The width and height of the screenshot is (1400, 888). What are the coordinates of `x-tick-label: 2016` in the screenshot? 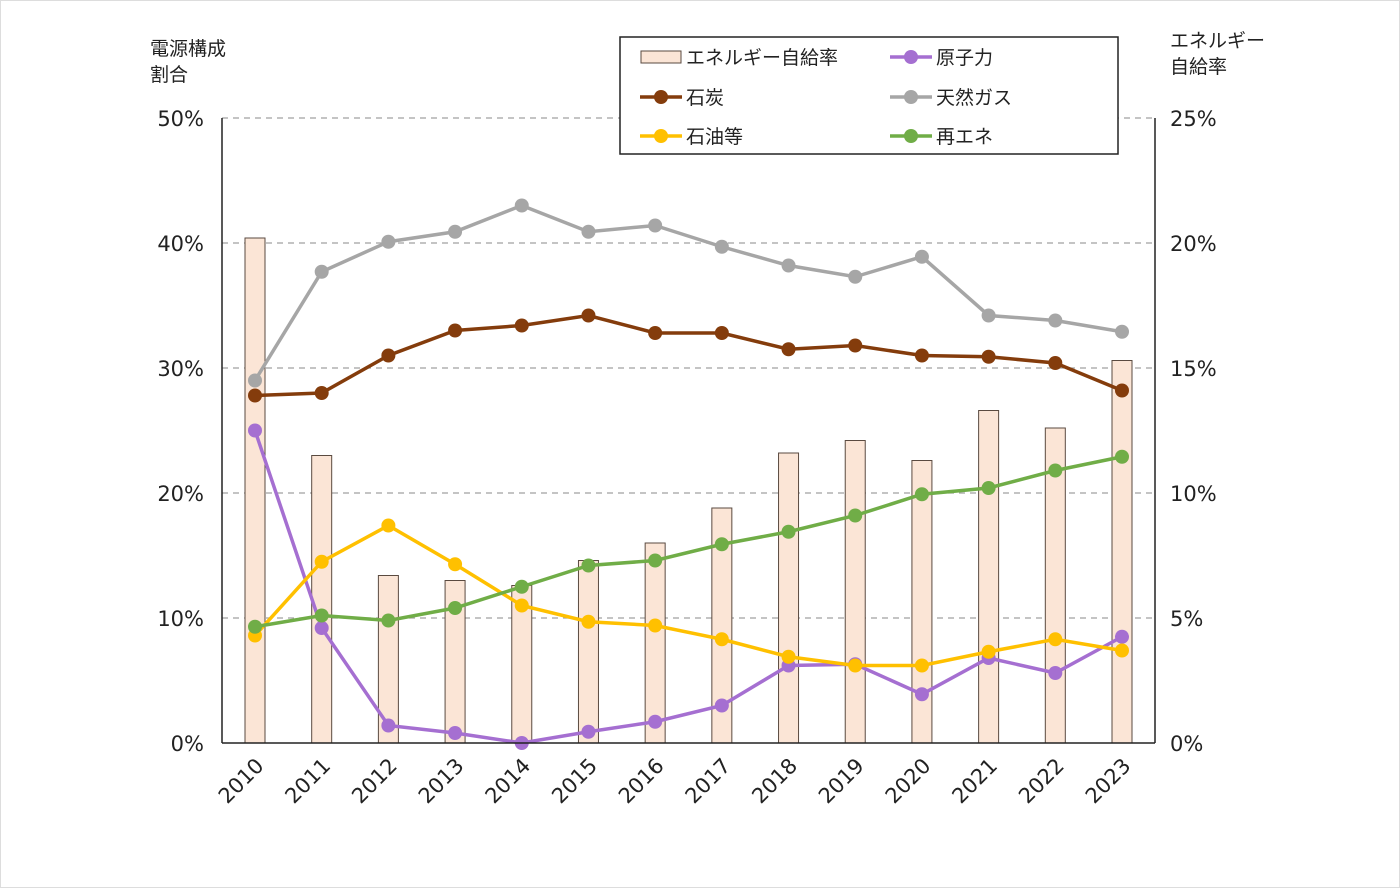 It's located at (641, 781).